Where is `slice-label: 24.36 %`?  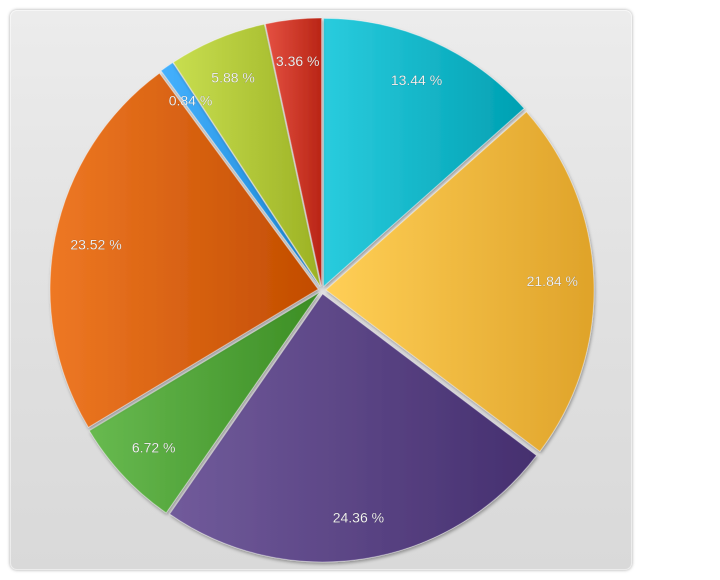
slice-label: 24.36 % is located at coordinates (358, 518).